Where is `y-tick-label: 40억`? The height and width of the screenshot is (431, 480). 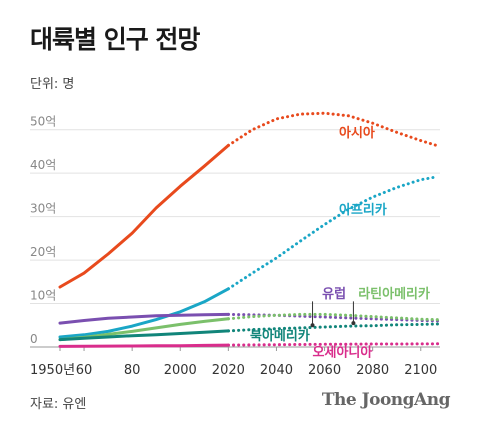
y-tick-label: 40억 is located at coordinates (43, 165).